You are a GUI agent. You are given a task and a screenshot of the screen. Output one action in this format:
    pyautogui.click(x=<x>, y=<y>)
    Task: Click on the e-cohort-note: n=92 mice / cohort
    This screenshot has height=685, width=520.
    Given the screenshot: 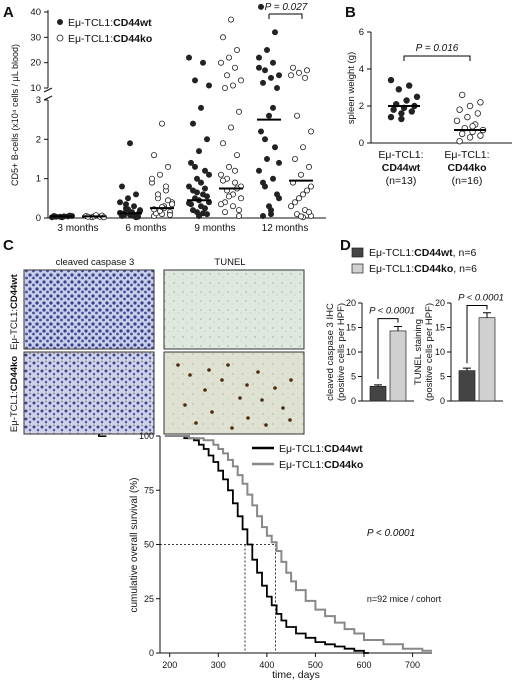 What is the action you would take?
    pyautogui.click(x=404, y=599)
    